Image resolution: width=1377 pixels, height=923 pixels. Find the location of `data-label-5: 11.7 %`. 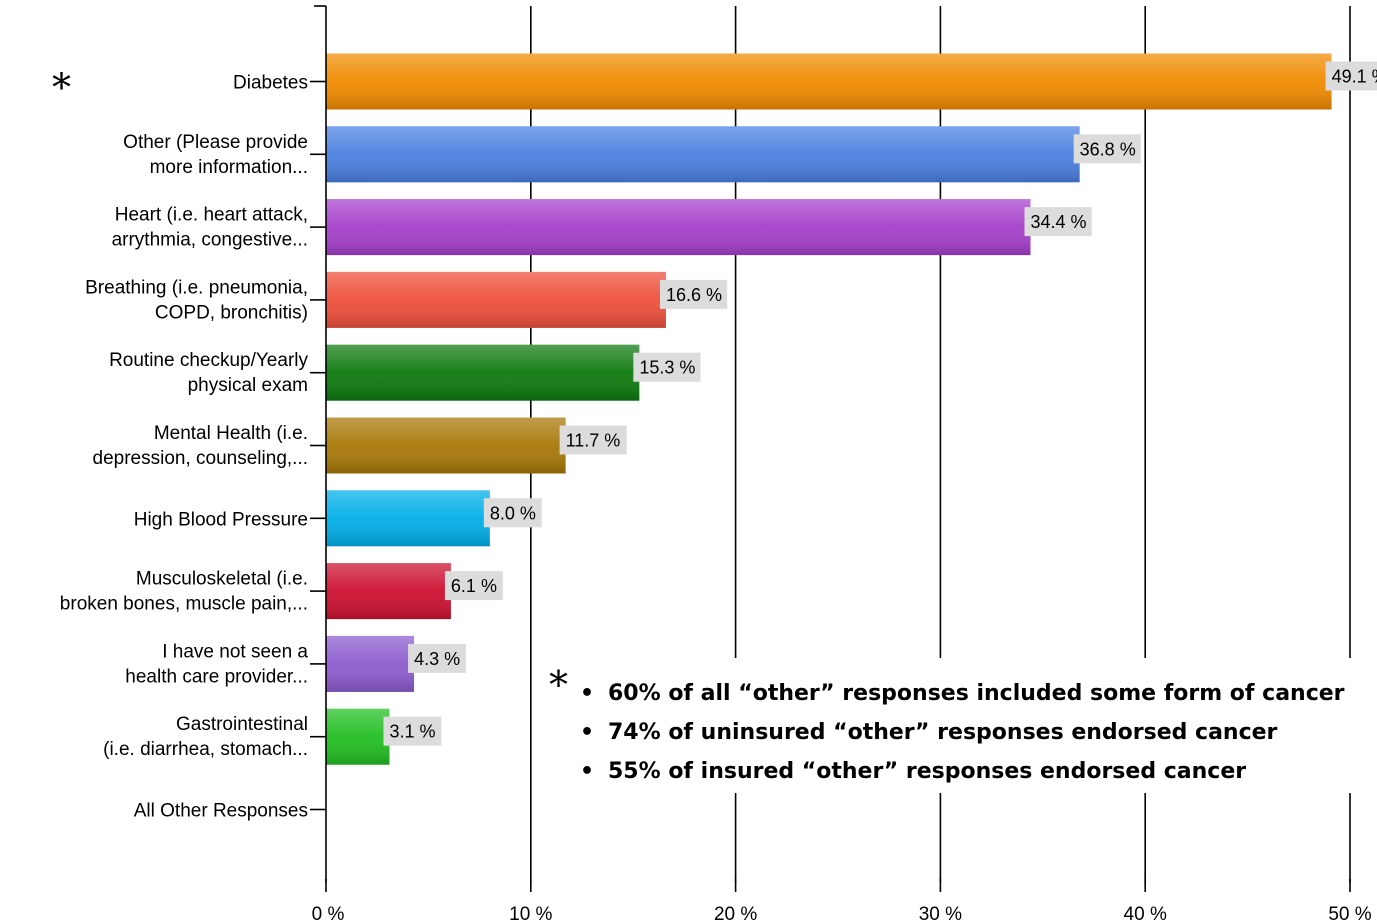

data-label-5: 11.7 % is located at coordinates (593, 441).